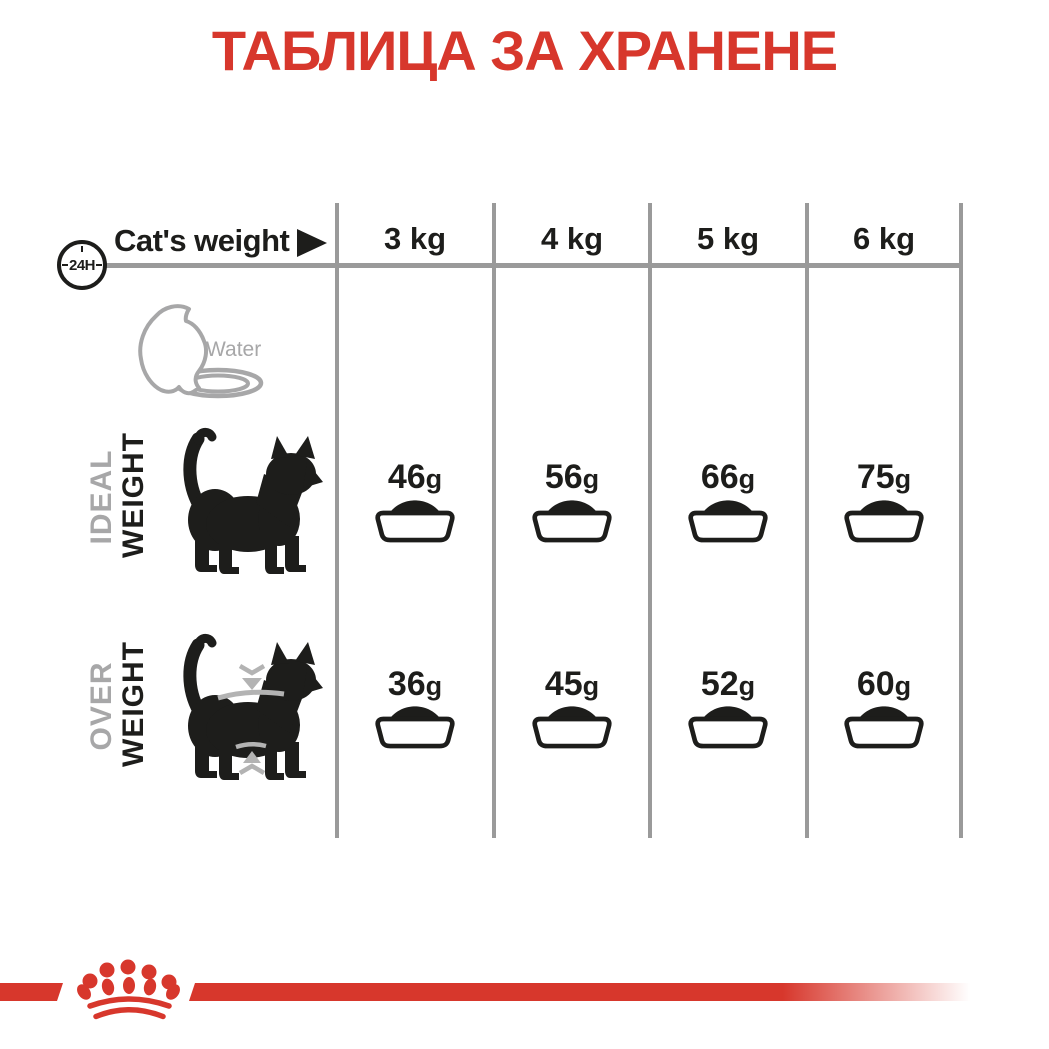 This screenshot has height=1049, width=1049. Describe the element at coordinates (572, 238) in the screenshot. I see `column-header: 4 kg` at that location.